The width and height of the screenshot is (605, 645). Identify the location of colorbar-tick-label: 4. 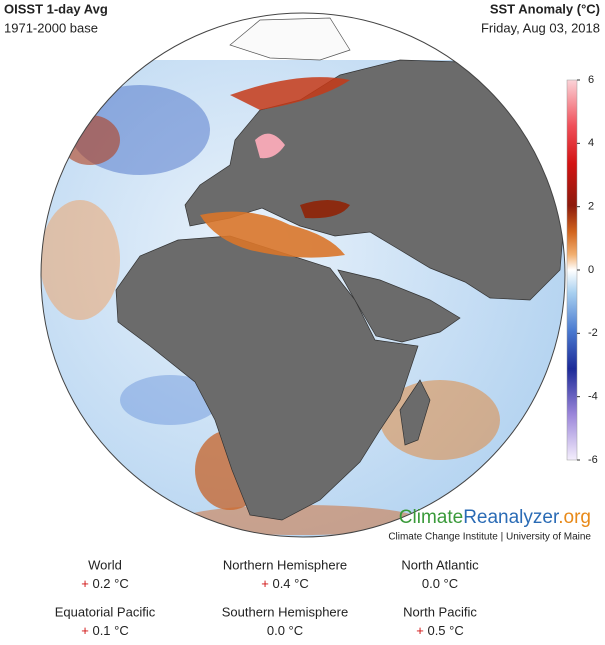
(591, 143).